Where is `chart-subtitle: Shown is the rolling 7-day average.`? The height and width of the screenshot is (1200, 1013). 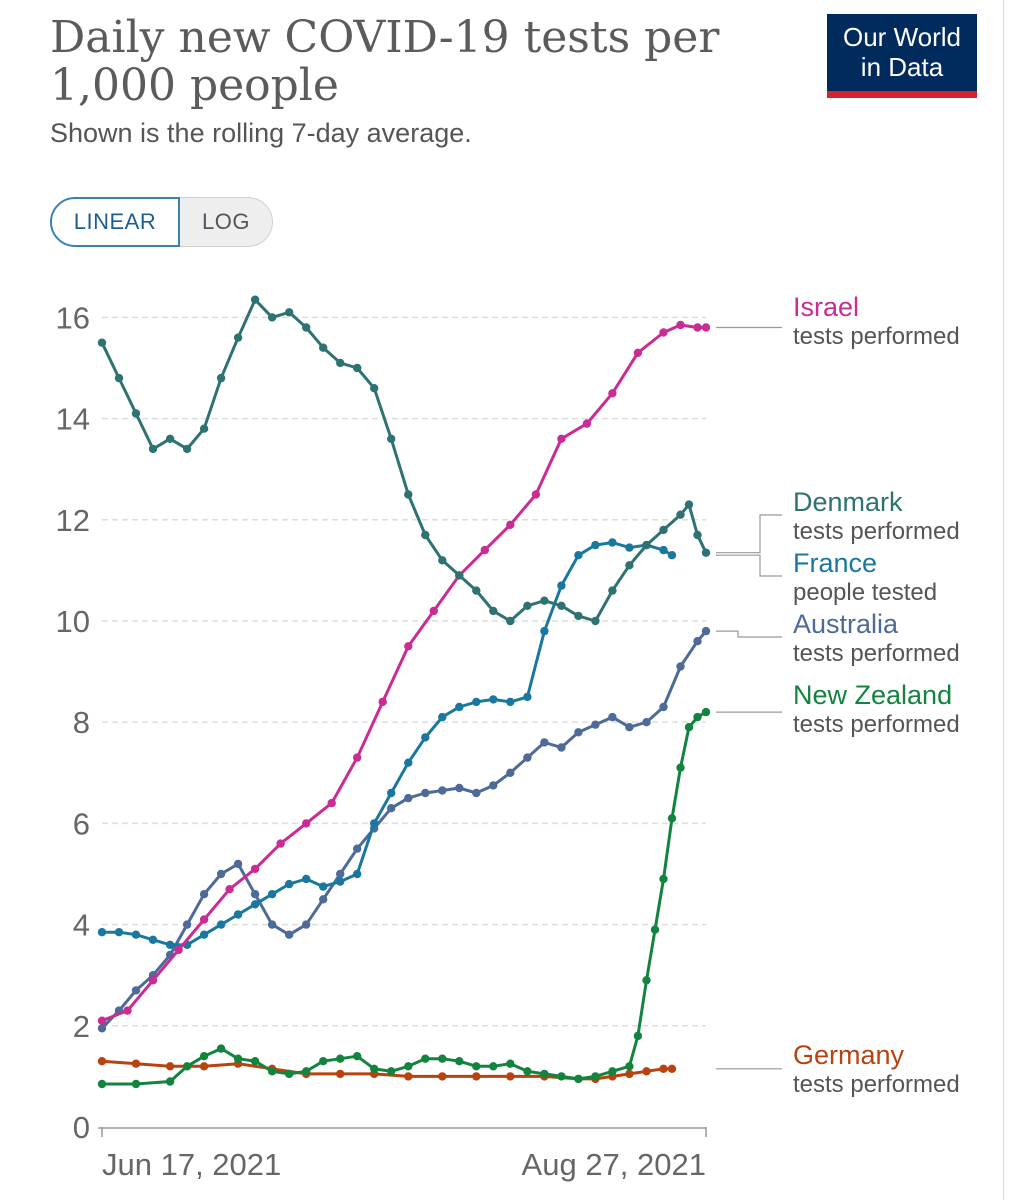 chart-subtitle: Shown is the rolling 7-day average. is located at coordinates (261, 133).